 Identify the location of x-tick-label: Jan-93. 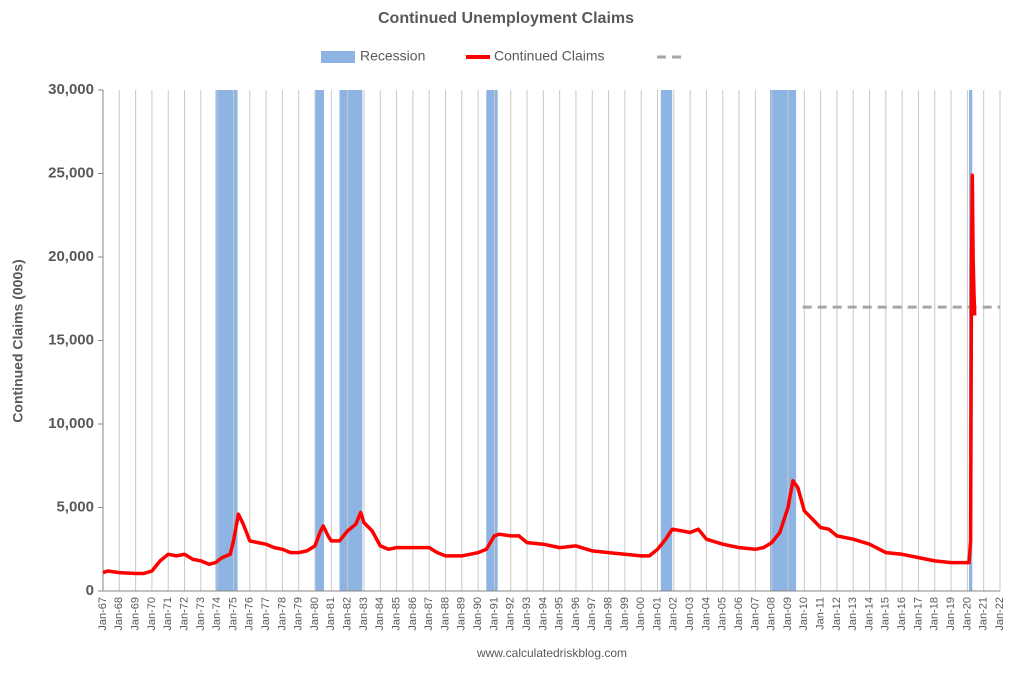
(527, 614).